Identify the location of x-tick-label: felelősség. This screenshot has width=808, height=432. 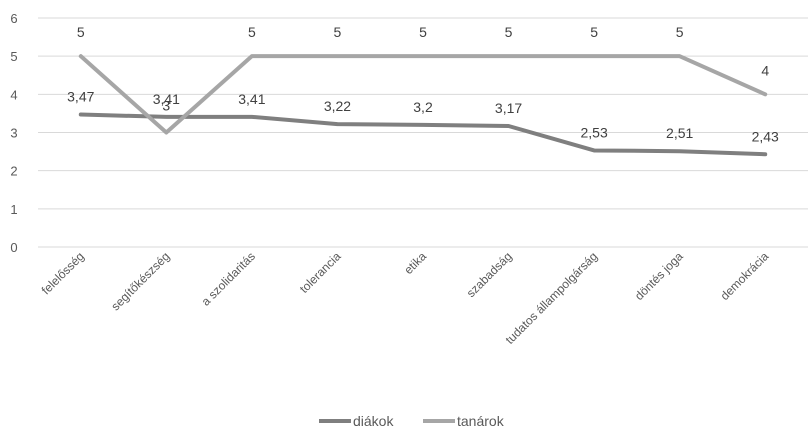
(63, 273).